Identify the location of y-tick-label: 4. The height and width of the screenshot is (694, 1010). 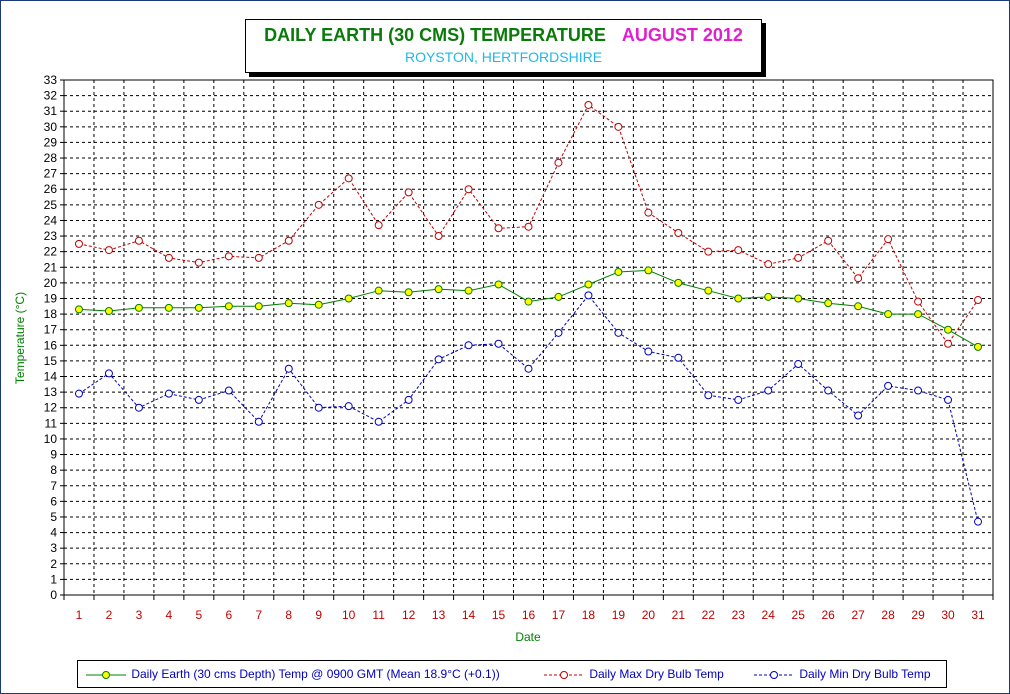
(53, 533).